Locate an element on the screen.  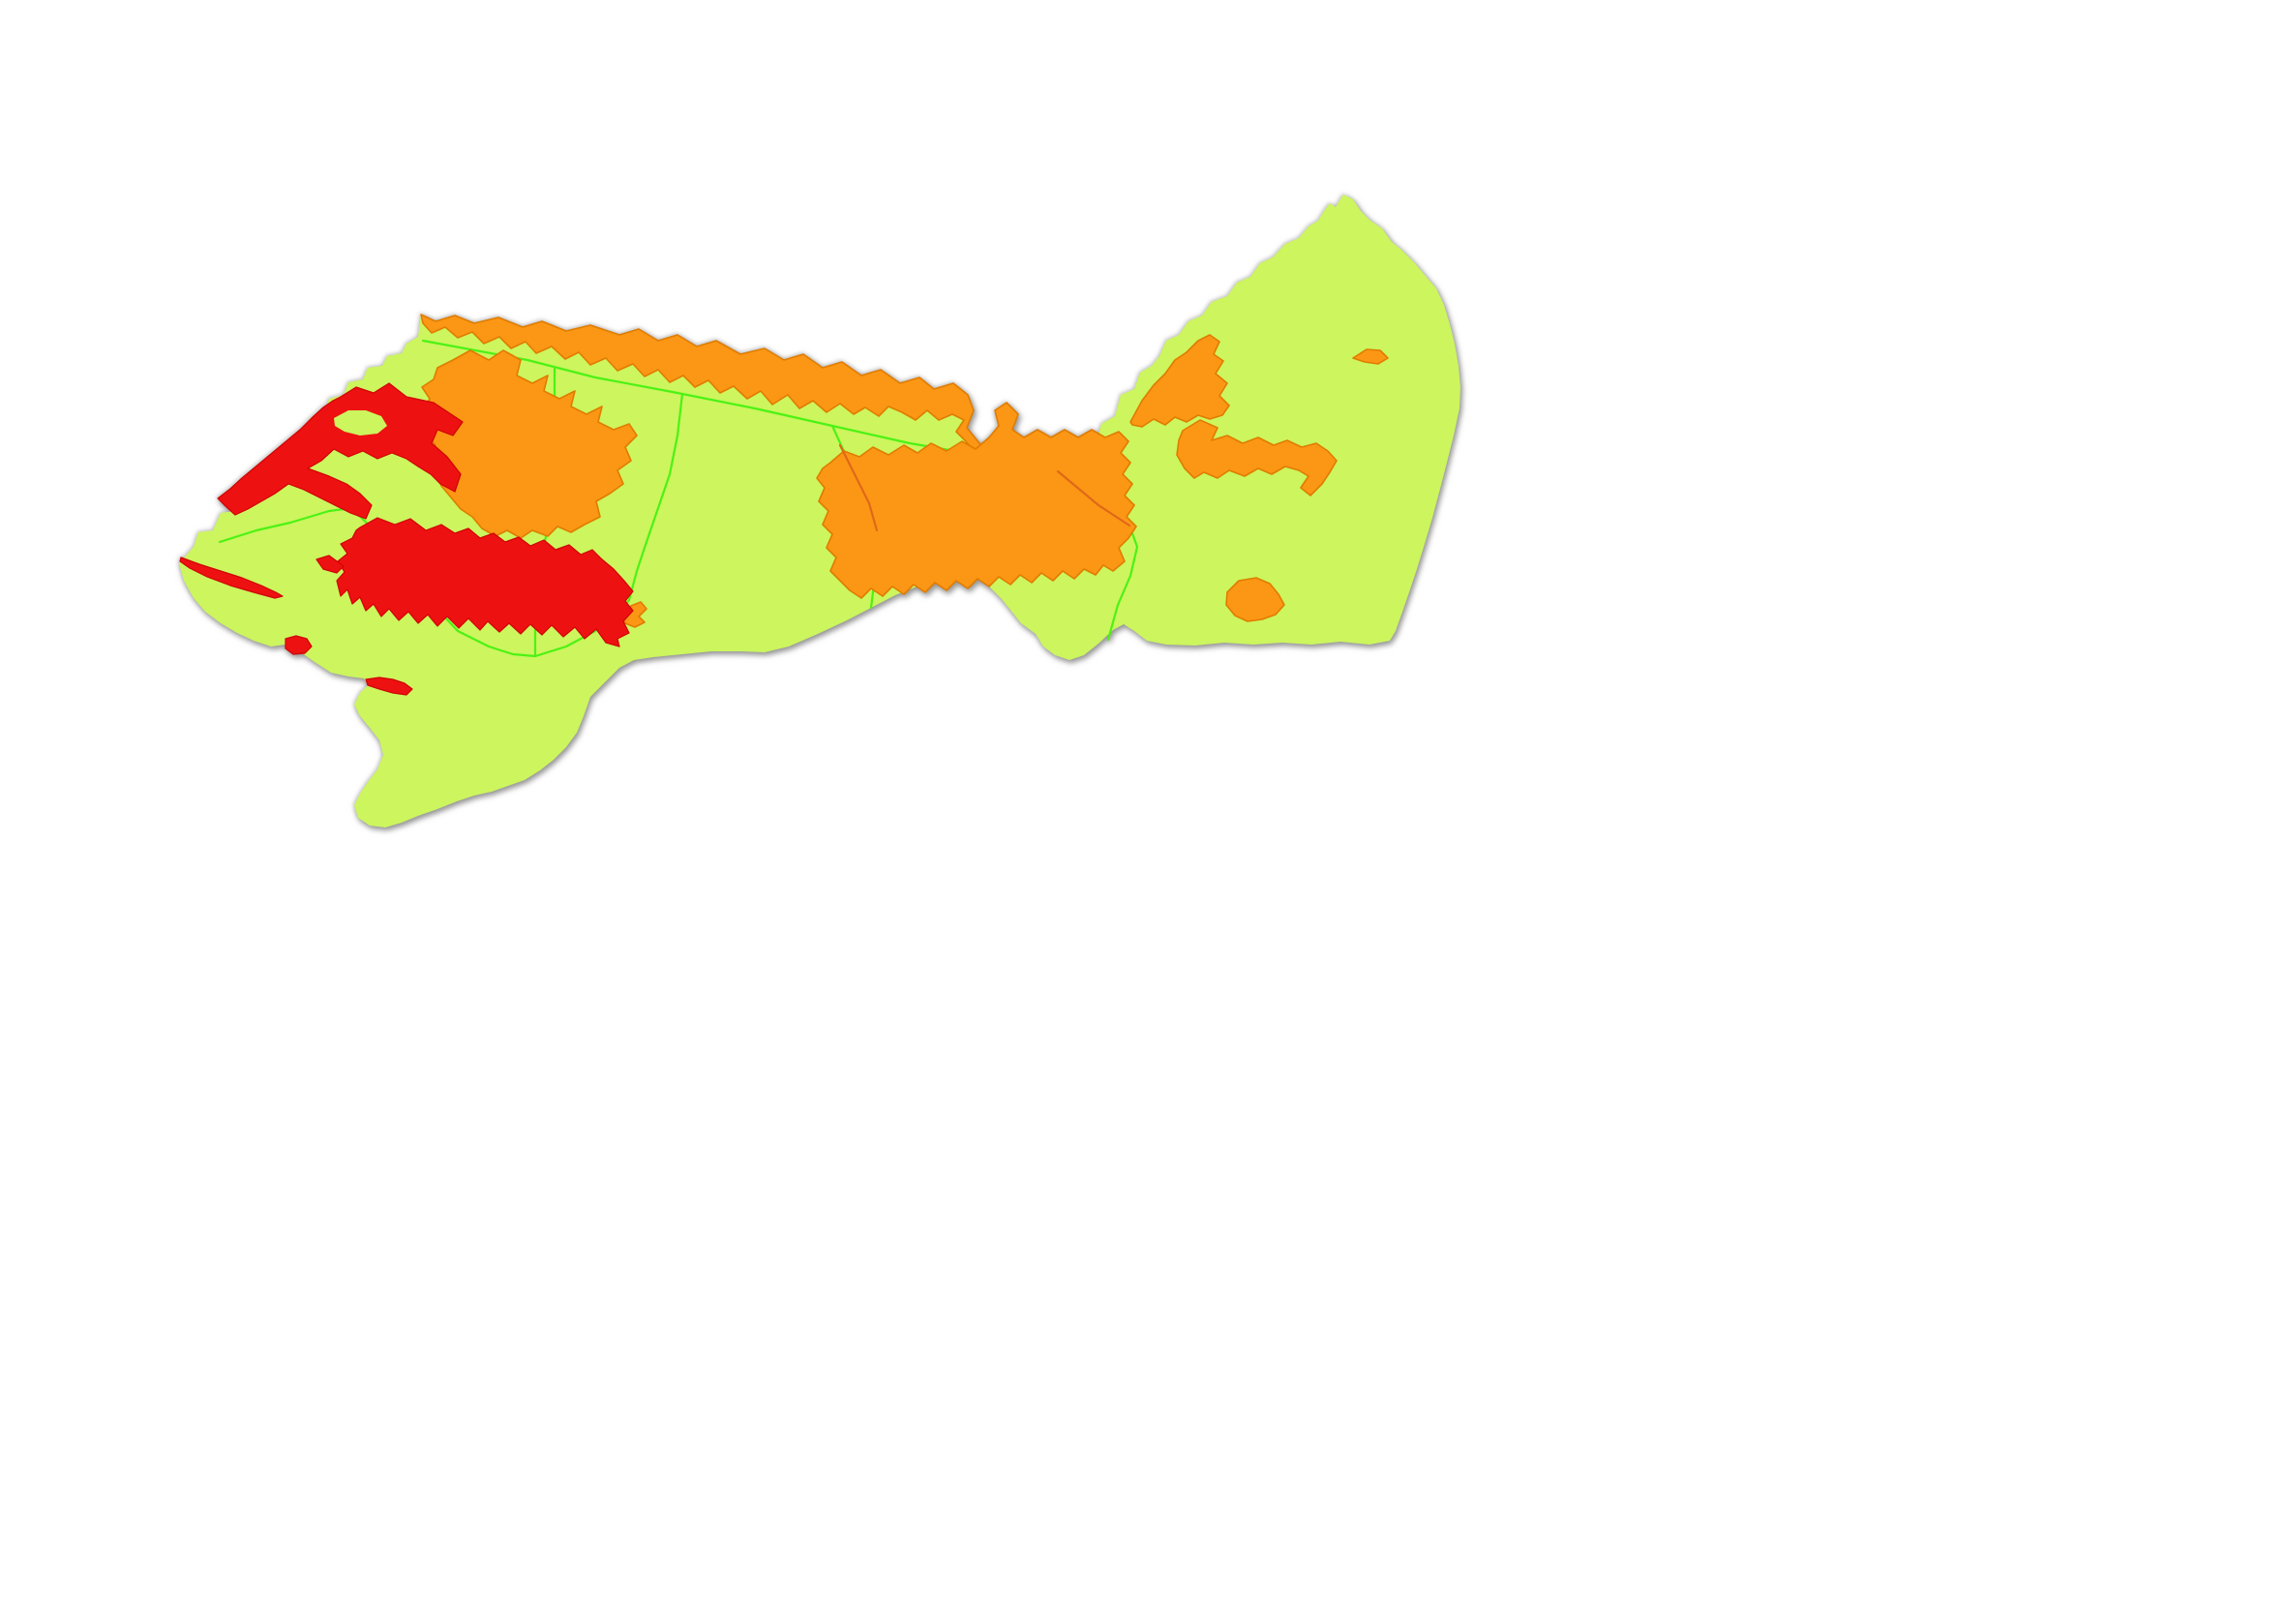
red-zone-small-dot is located at coordinates (299, 645).